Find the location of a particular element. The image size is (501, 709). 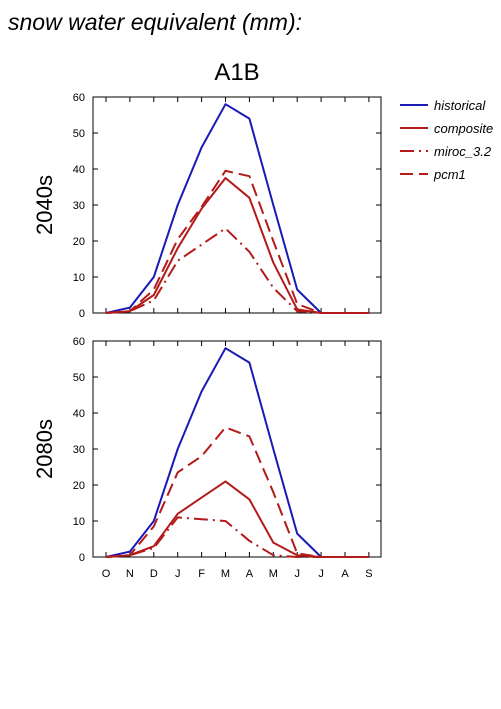

panel-label: 2080s is located at coordinates (44, 449).